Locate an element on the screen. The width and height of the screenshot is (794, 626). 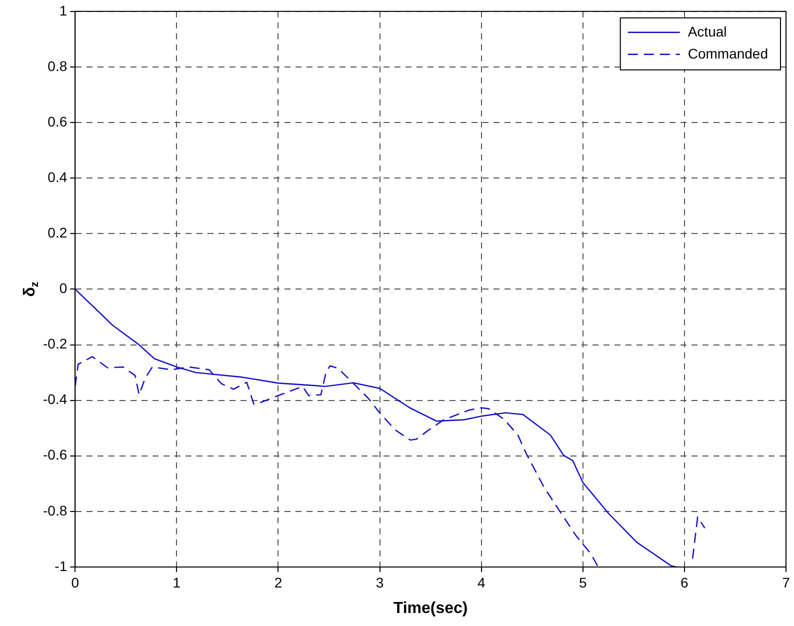
x-axis-title: Time(sec) is located at coordinates (430, 608).